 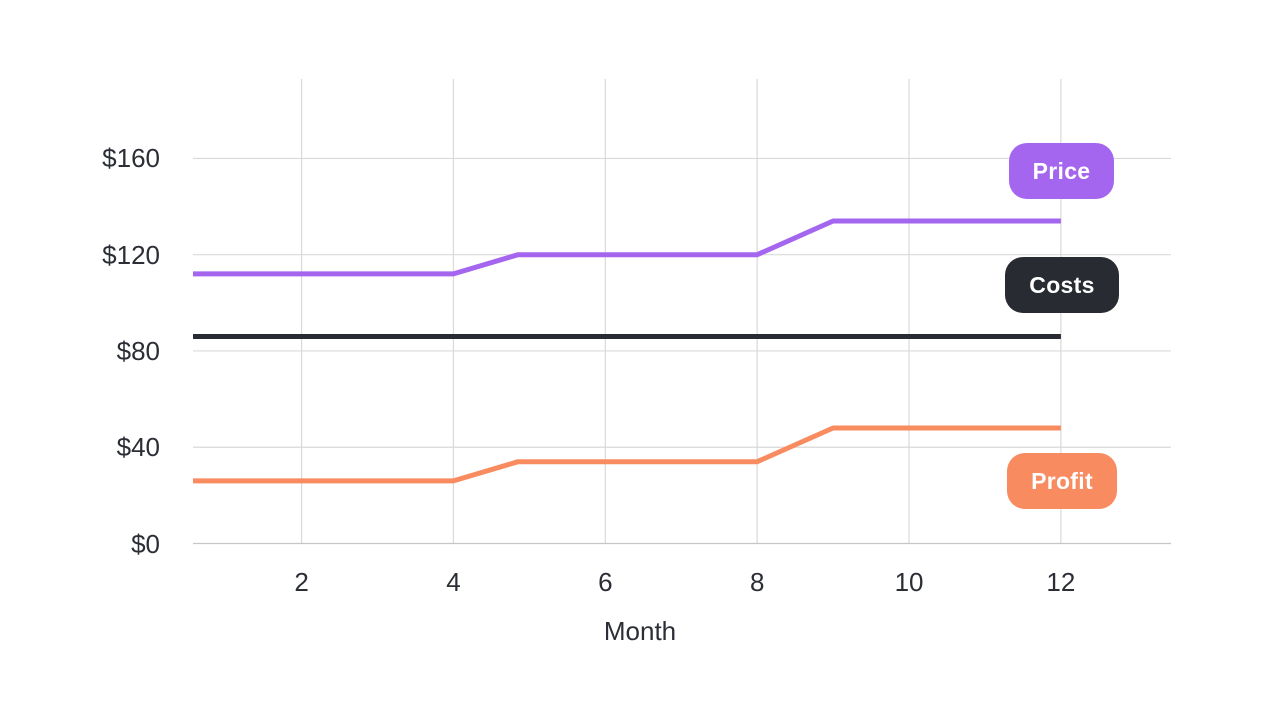 I want to click on legend-pill-profit: Profit, so click(x=1062, y=481).